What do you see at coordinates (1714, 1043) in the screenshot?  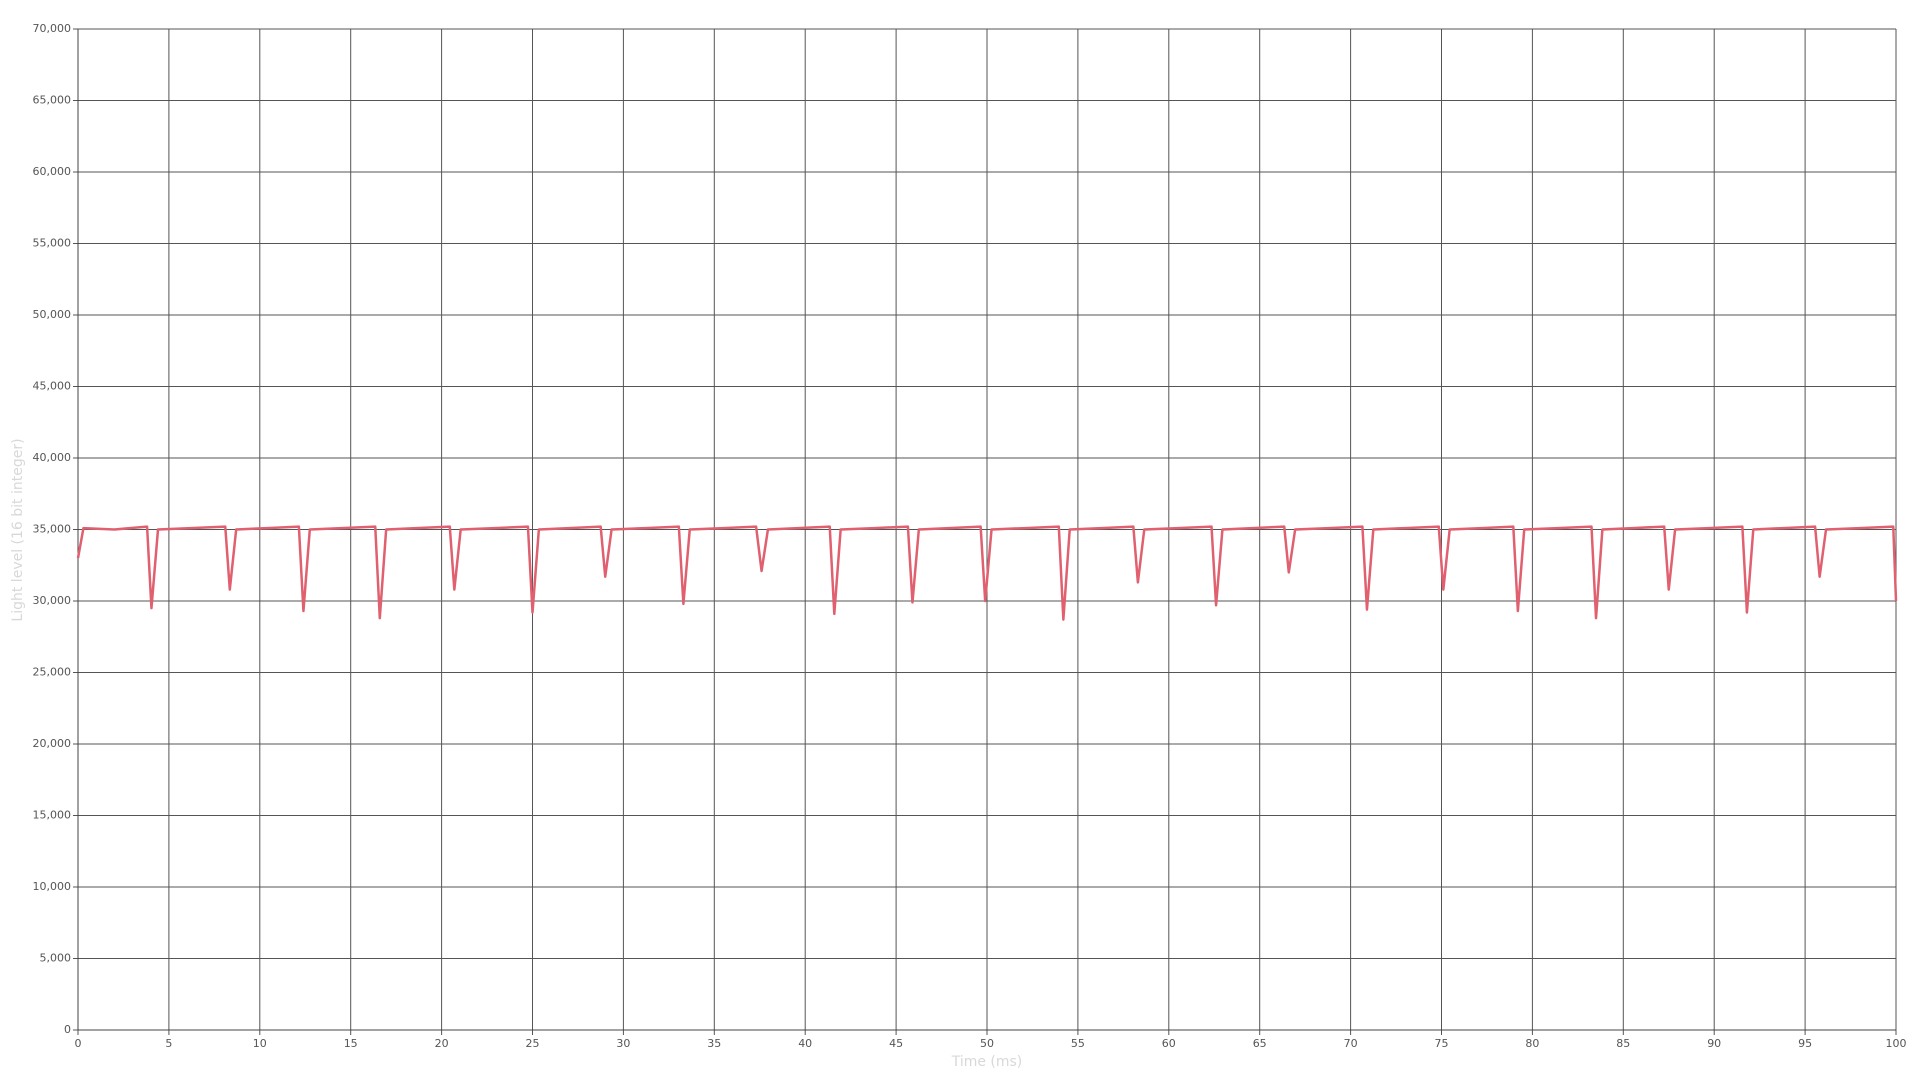 I see `x-tick-label: 90` at bounding box center [1714, 1043].